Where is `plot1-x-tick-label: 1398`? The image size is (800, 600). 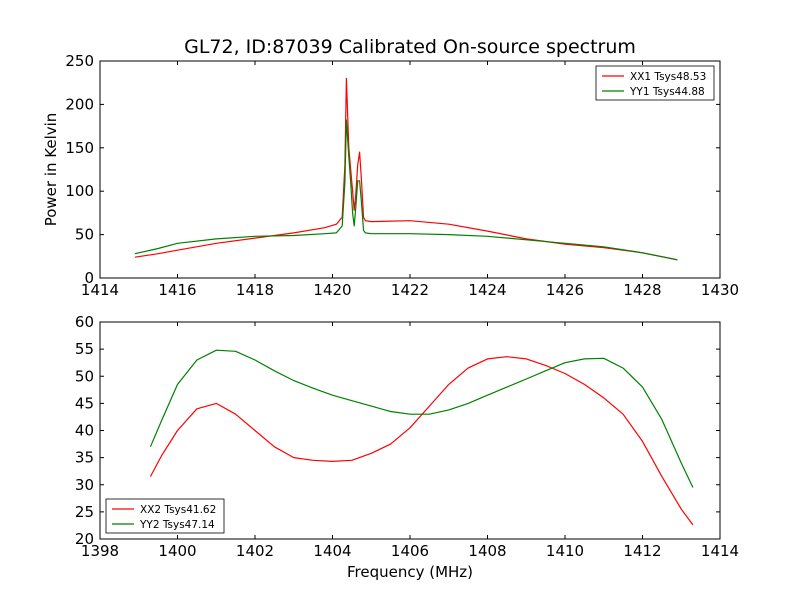 plot1-x-tick-label: 1398 is located at coordinates (100, 551).